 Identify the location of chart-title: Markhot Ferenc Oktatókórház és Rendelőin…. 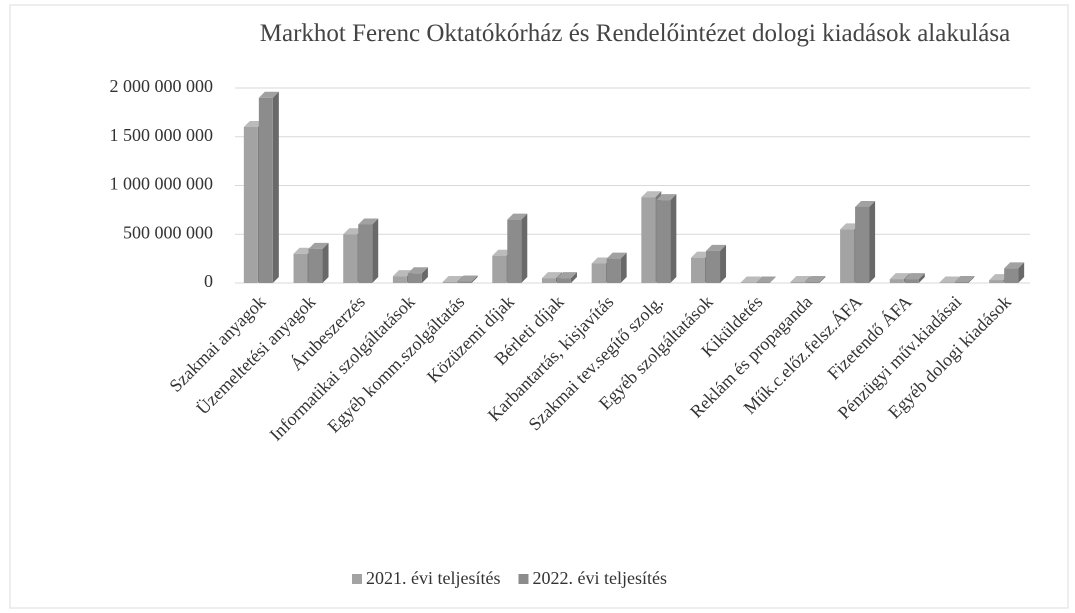
(635, 33).